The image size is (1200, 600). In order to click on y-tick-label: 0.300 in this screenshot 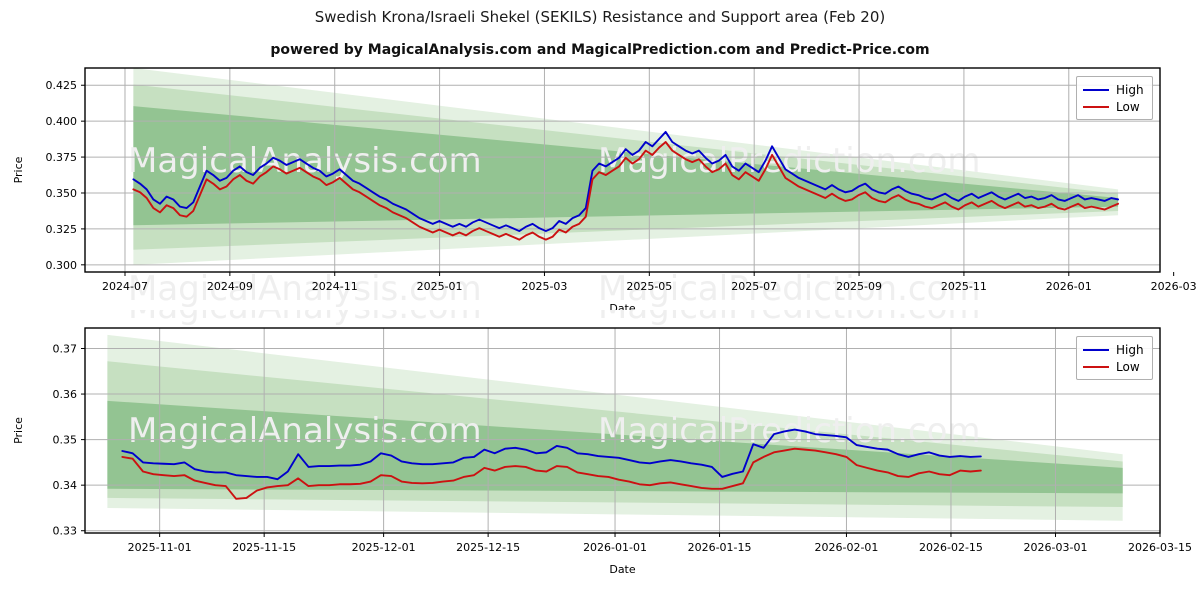, I will do `click(62, 265)`.